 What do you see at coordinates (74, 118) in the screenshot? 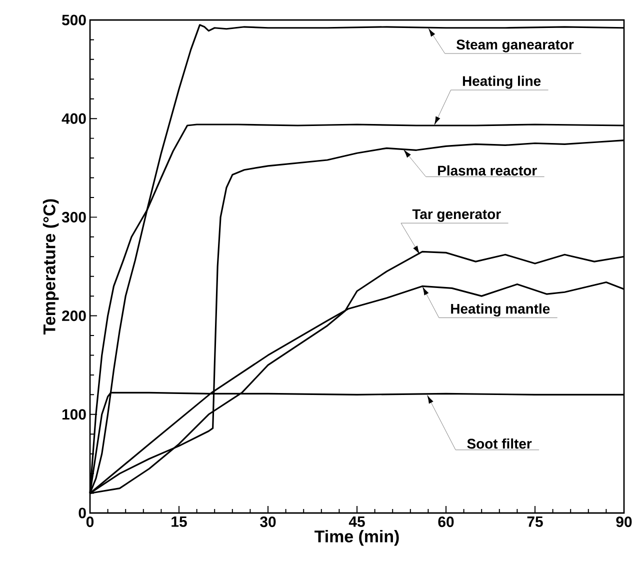
I see `y-tick-label: 400` at bounding box center [74, 118].